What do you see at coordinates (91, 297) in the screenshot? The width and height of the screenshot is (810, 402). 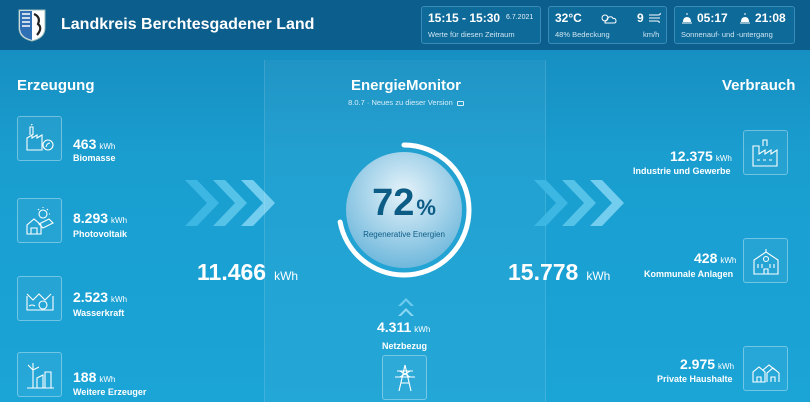 I see `hydropower-value: 2.523` at bounding box center [91, 297].